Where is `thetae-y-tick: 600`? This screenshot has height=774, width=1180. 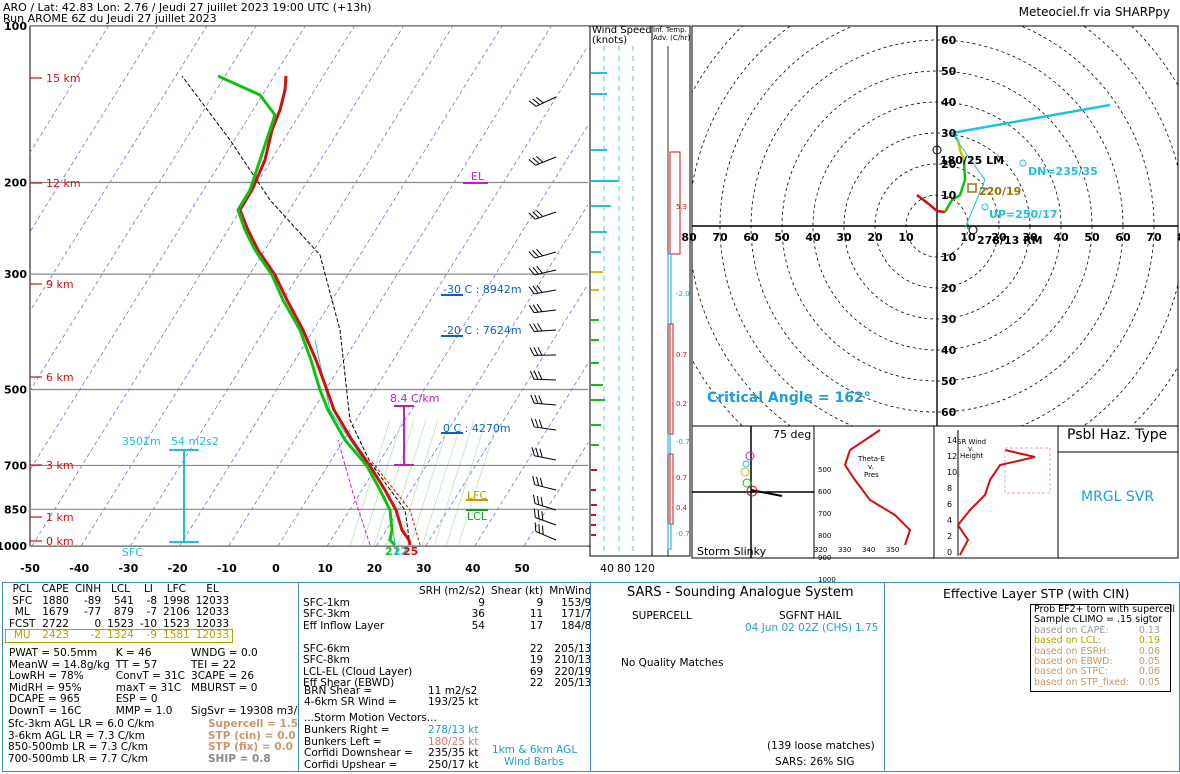
thetae-y-tick: 600 is located at coordinates (824, 492).